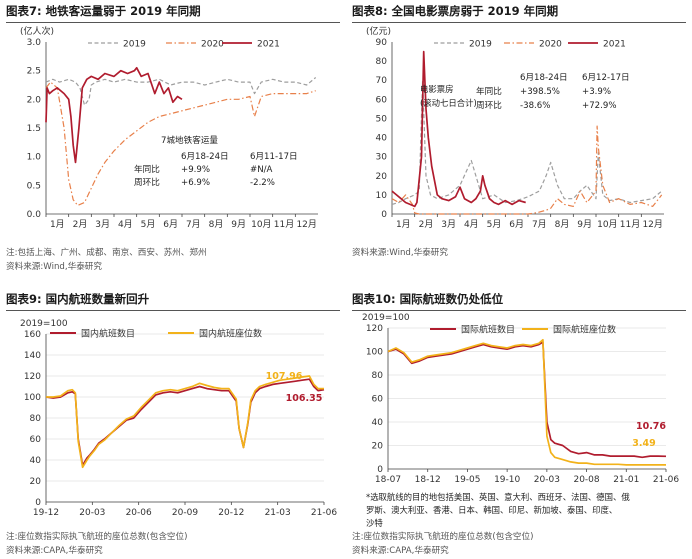  What do you see at coordinates (231, 513) in the screenshot?
I see `x-tick-label: 20-12` at bounding box center [231, 513].